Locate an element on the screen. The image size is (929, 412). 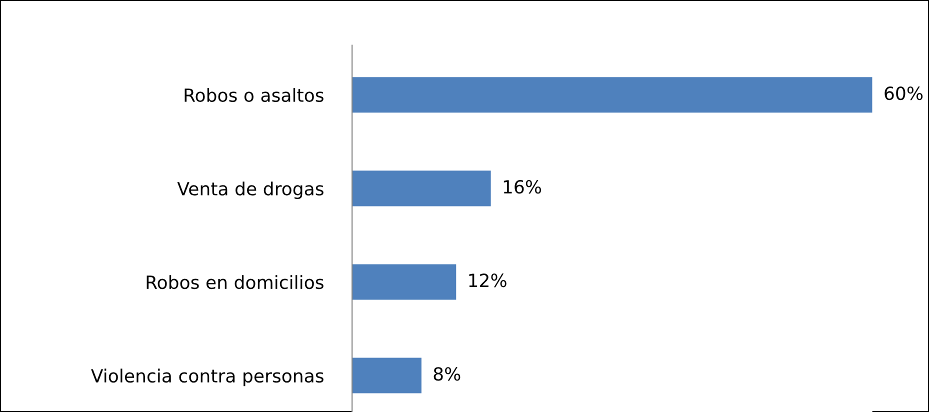
data-label: 60% is located at coordinates (903, 93).